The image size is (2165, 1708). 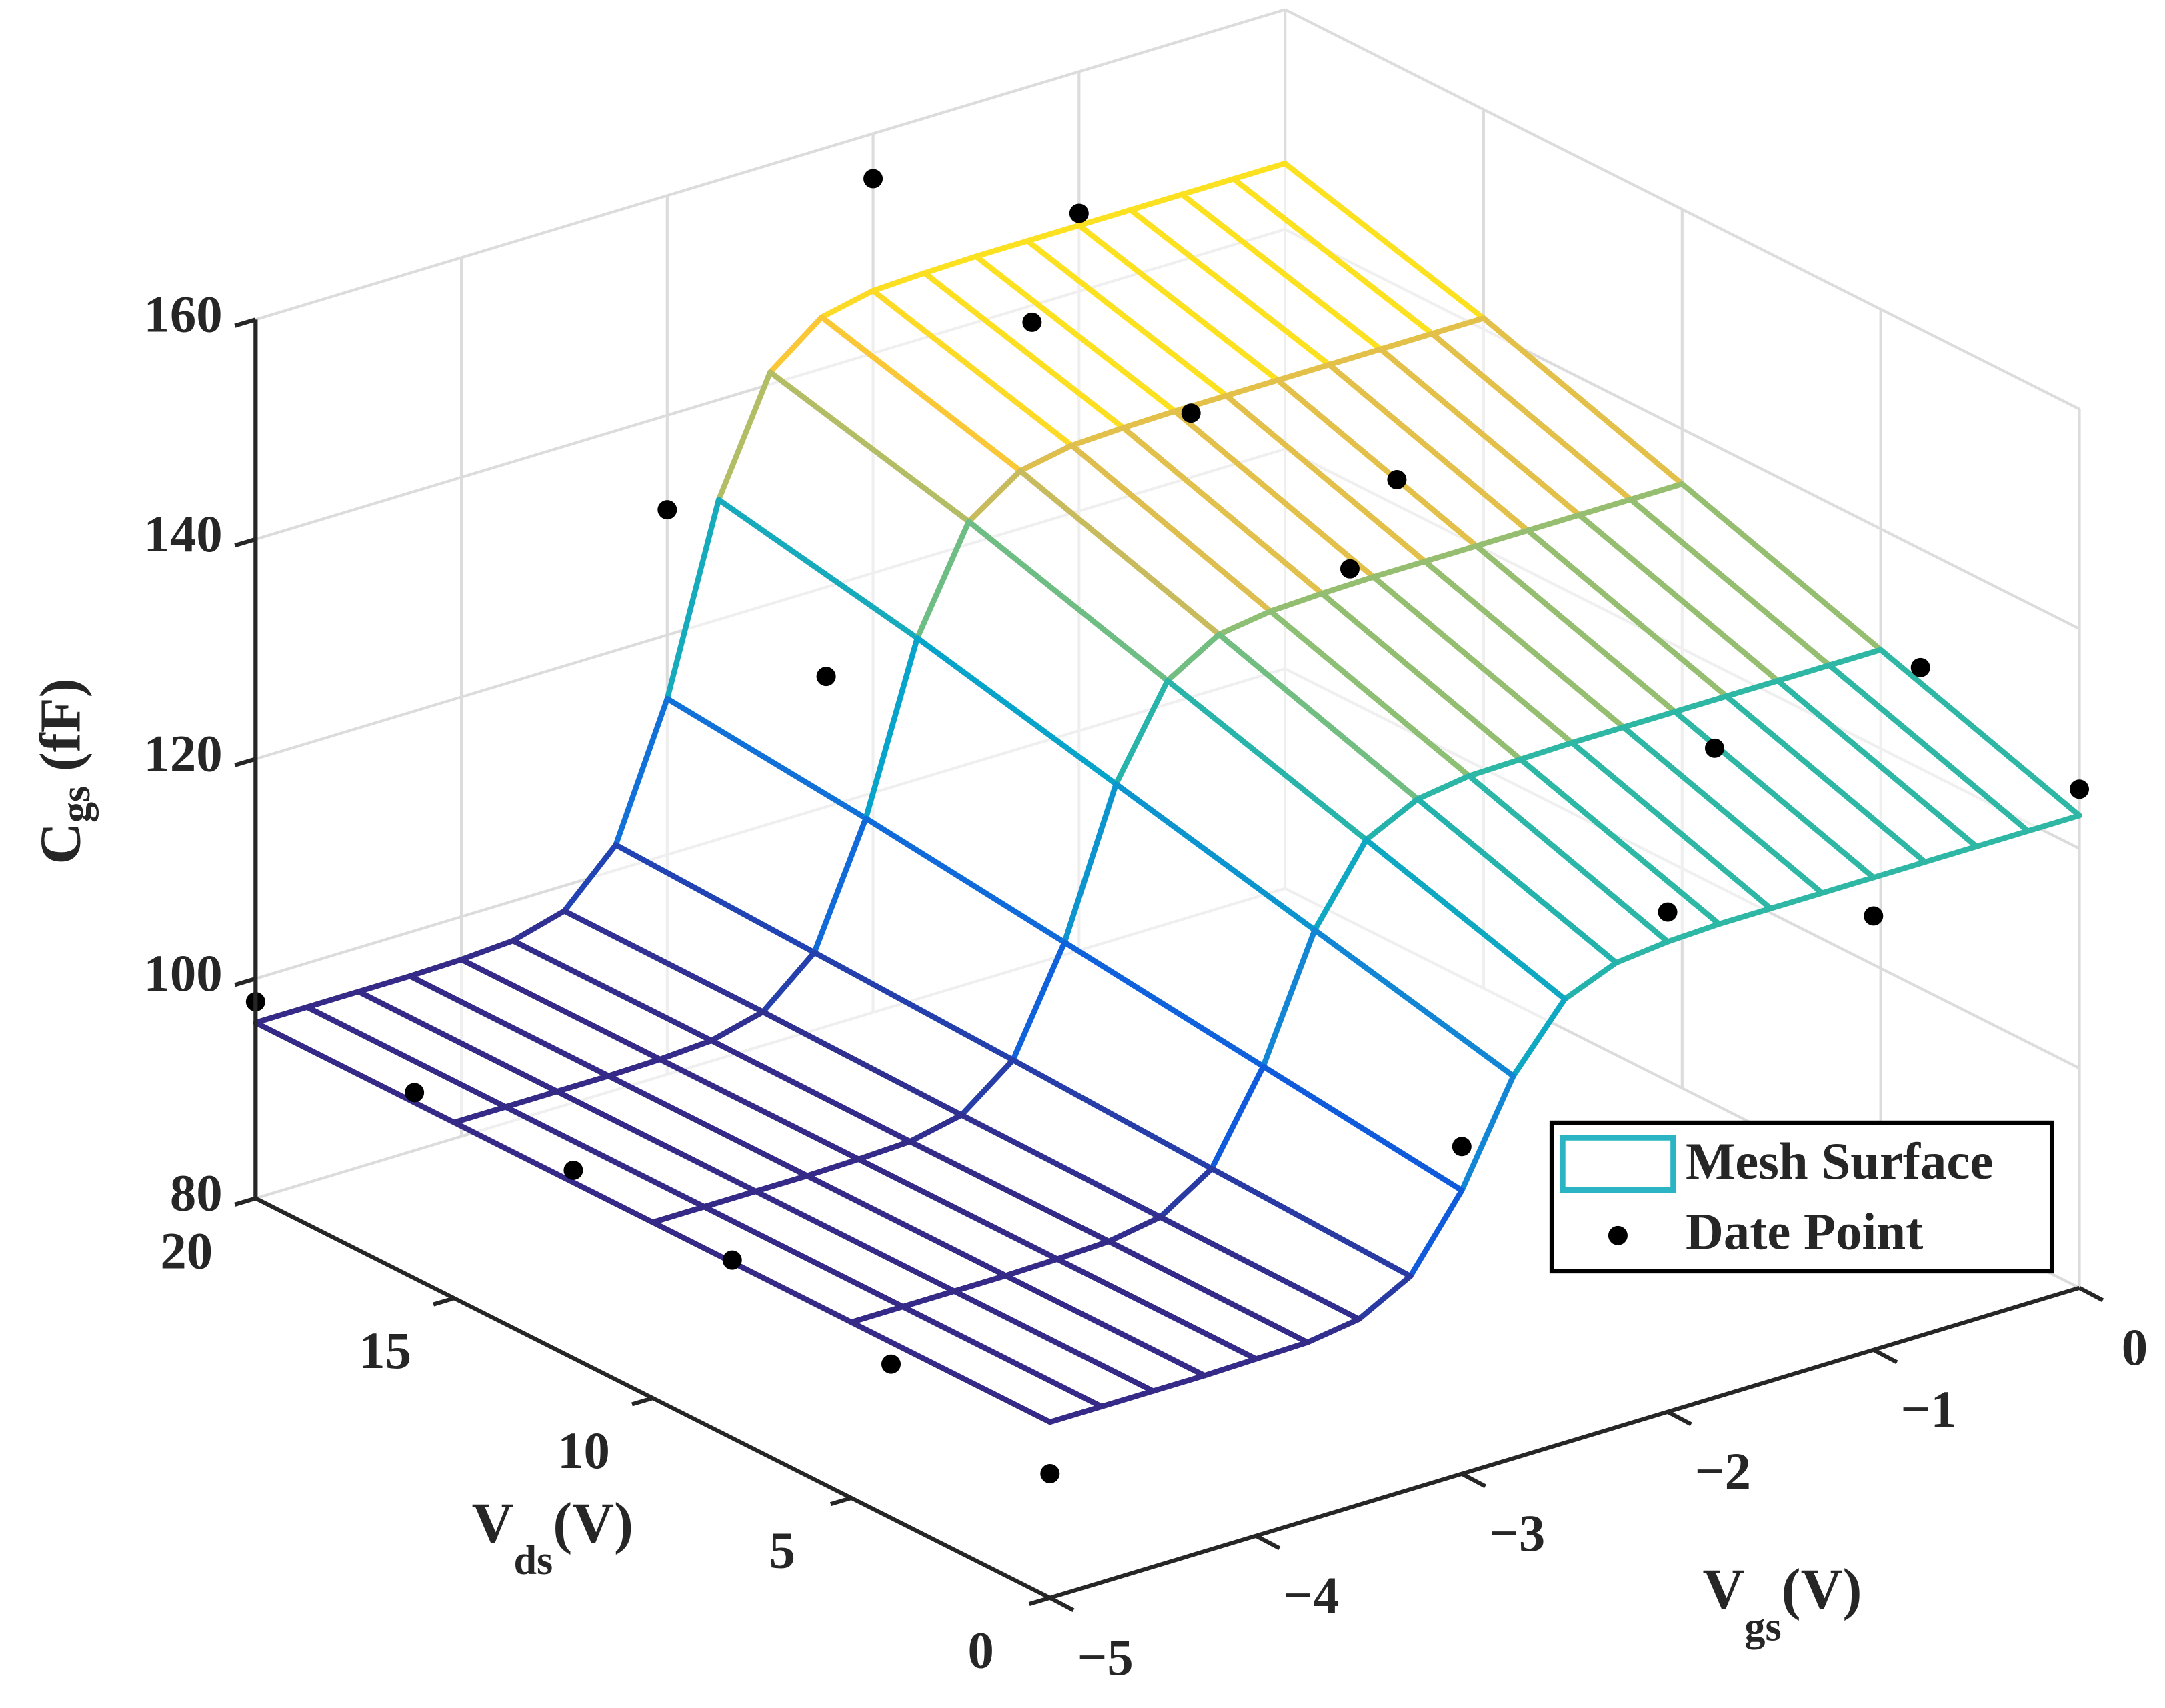 I want to click on legend: Mesh Surface Date Point, so click(x=1801, y=1197).